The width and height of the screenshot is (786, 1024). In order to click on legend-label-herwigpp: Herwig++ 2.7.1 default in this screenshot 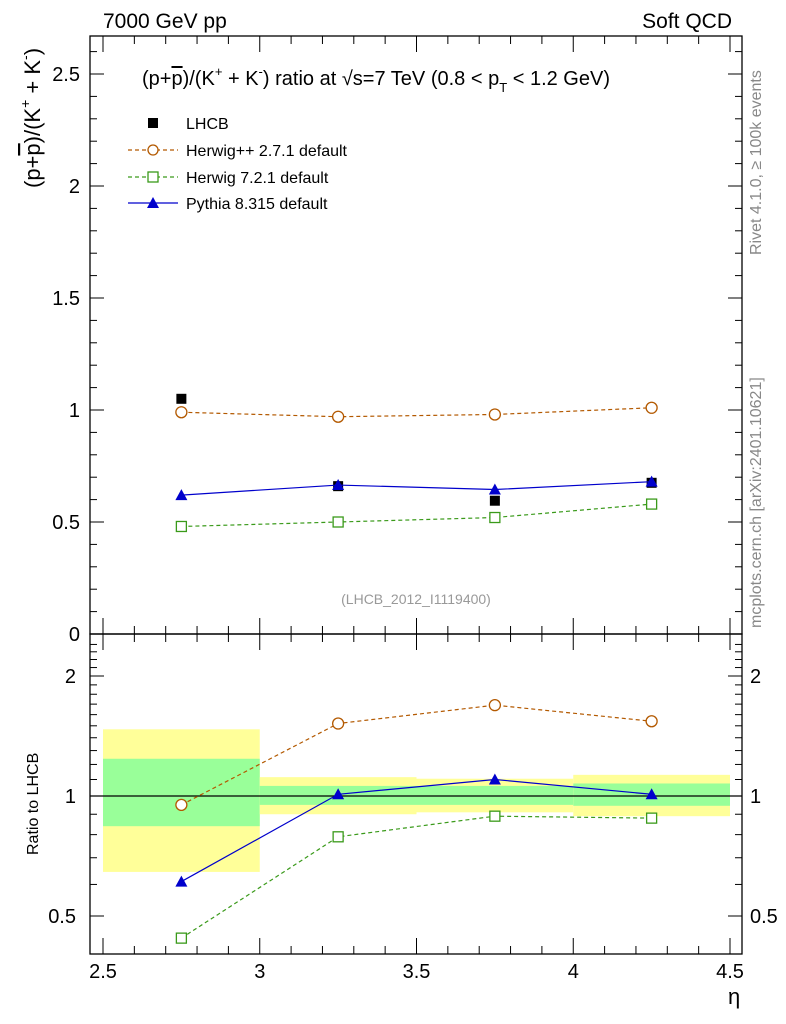, I will do `click(267, 151)`.